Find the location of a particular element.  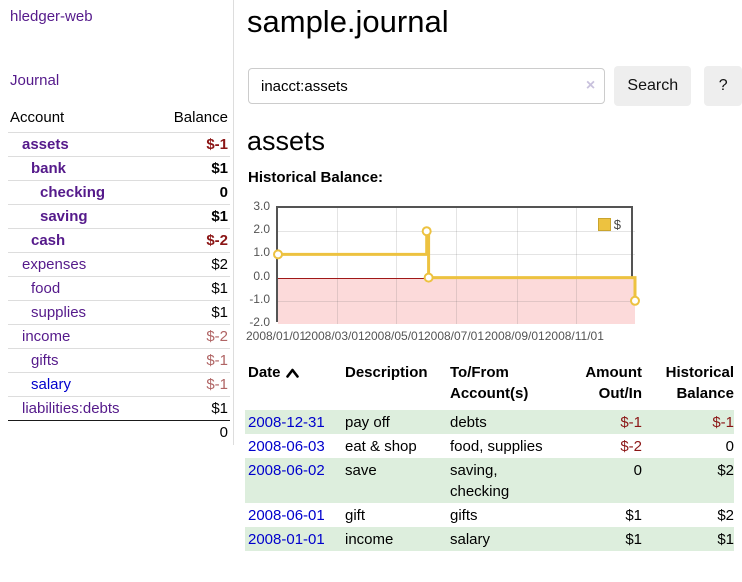

register-header-description: Description is located at coordinates (386, 372).